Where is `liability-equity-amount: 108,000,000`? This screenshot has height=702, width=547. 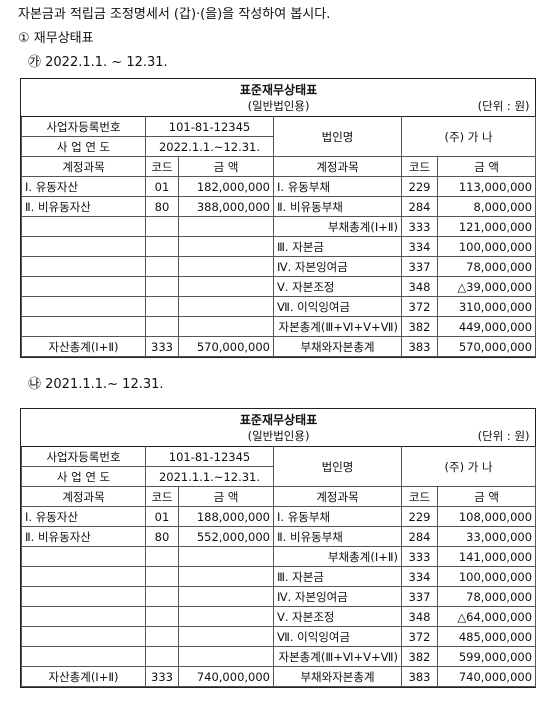
liability-equity-amount: 108,000,000 is located at coordinates (486, 516).